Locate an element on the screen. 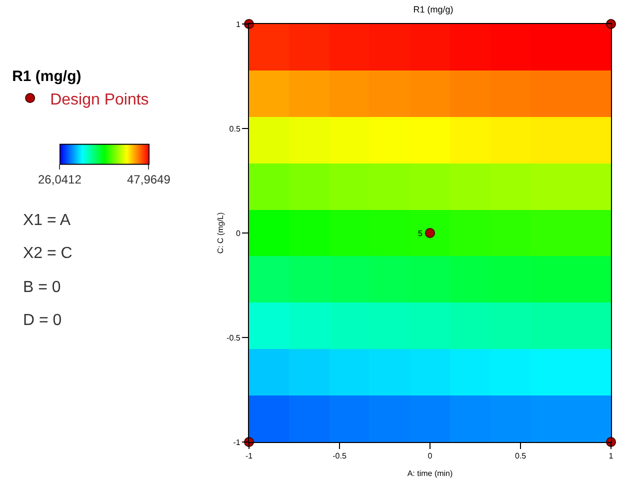 The height and width of the screenshot is (496, 619). x-axis-title: A: time (min) is located at coordinates (430, 473).